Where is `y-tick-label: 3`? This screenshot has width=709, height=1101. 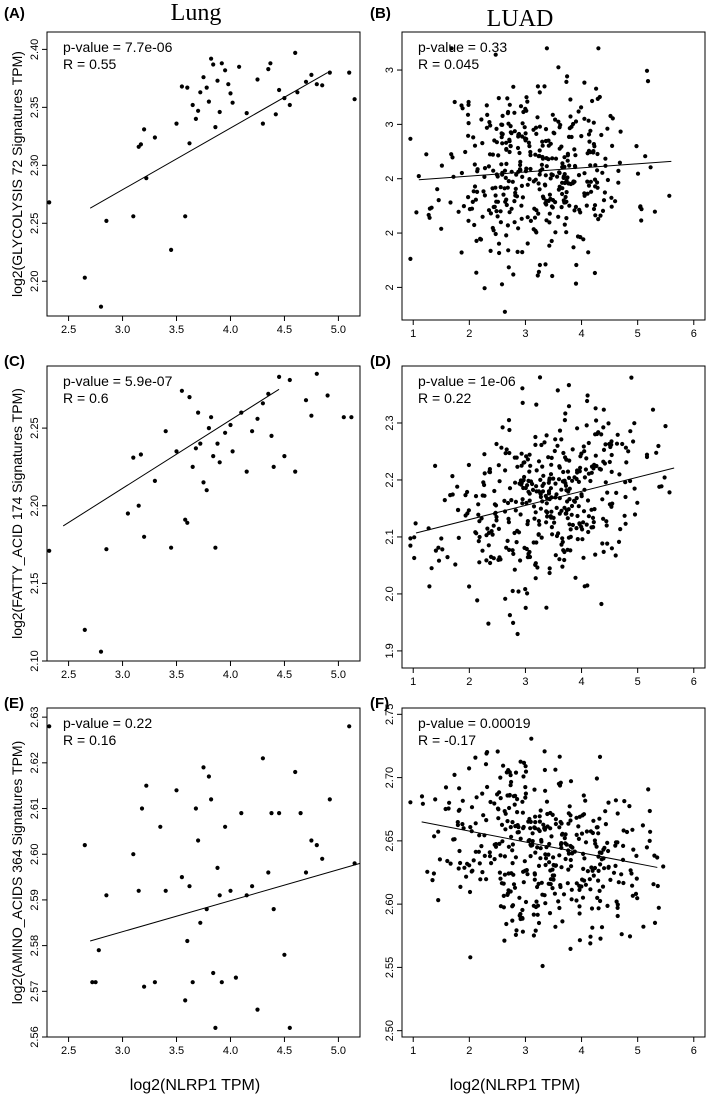
y-tick-label: 3 is located at coordinates (390, 124).